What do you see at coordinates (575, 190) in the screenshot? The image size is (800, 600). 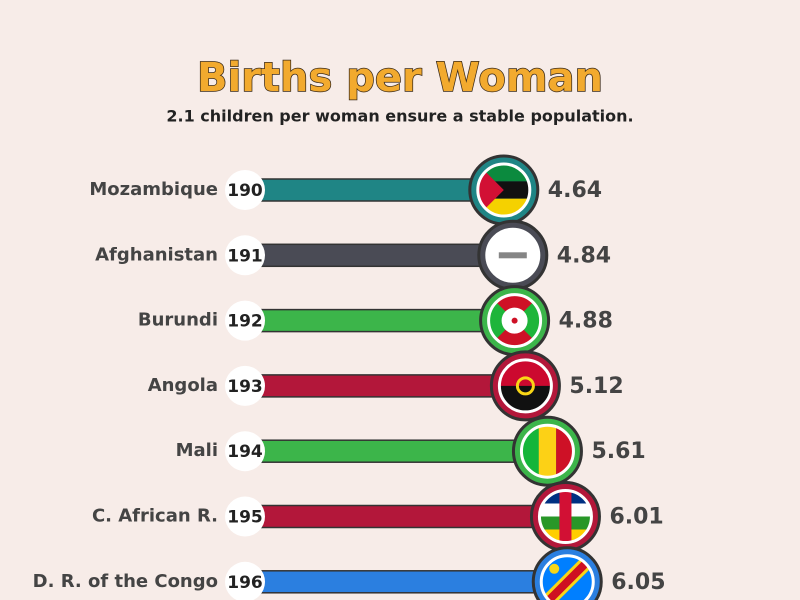 I see `value-label: 4.64` at bounding box center [575, 190].